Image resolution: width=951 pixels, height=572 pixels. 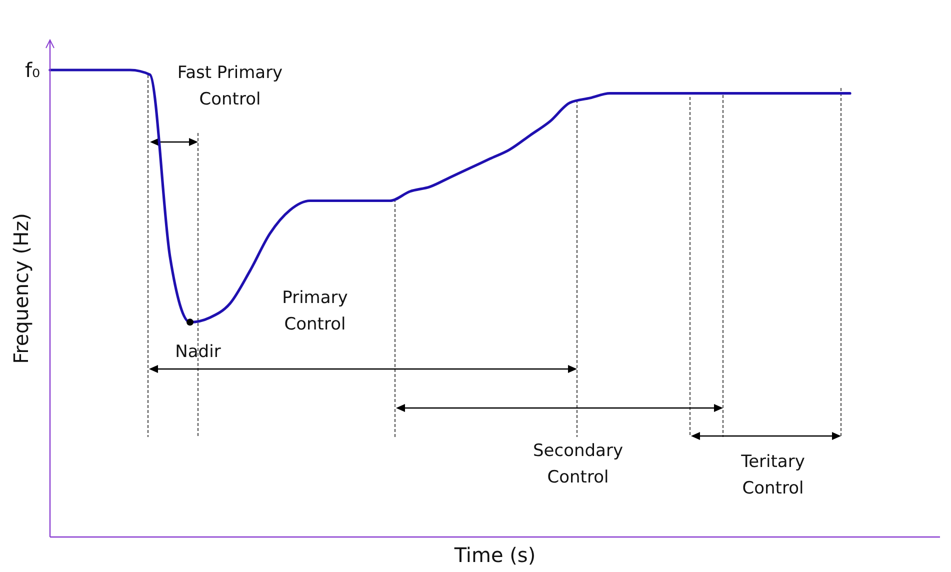 What do you see at coordinates (230, 86) in the screenshot?
I see `annotation: Fast Primary Control` at bounding box center [230, 86].